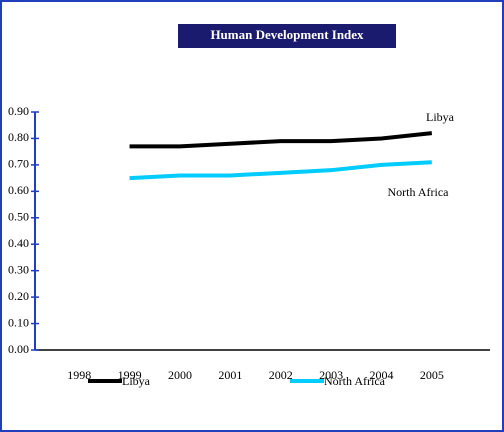 The image size is (504, 432). Describe the element at coordinates (18, 322) in the screenshot. I see `y-tick-label: 0.10` at that location.